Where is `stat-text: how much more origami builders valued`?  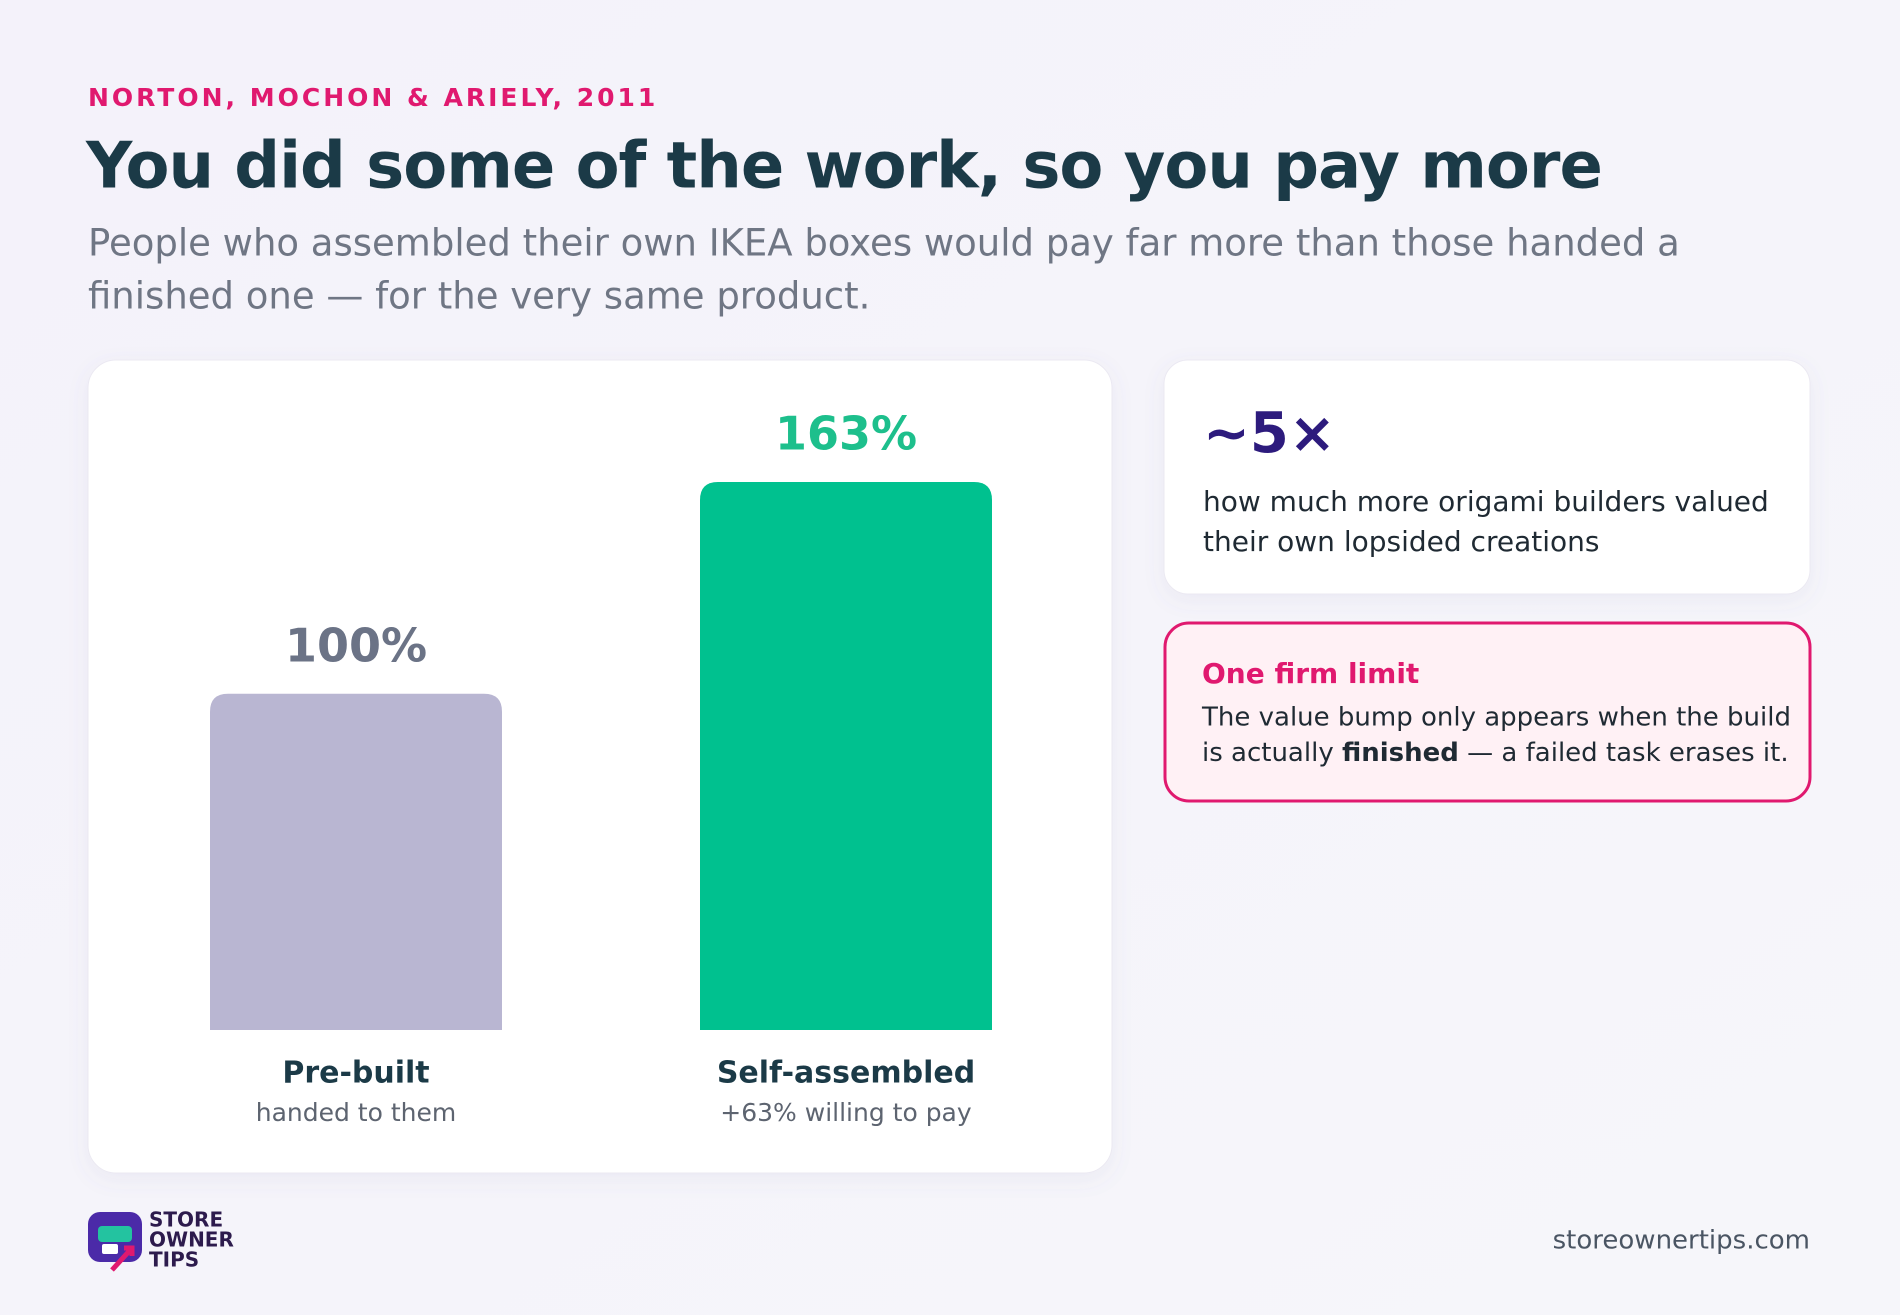 stat-text: how much more origami builders valued is located at coordinates (1486, 501).